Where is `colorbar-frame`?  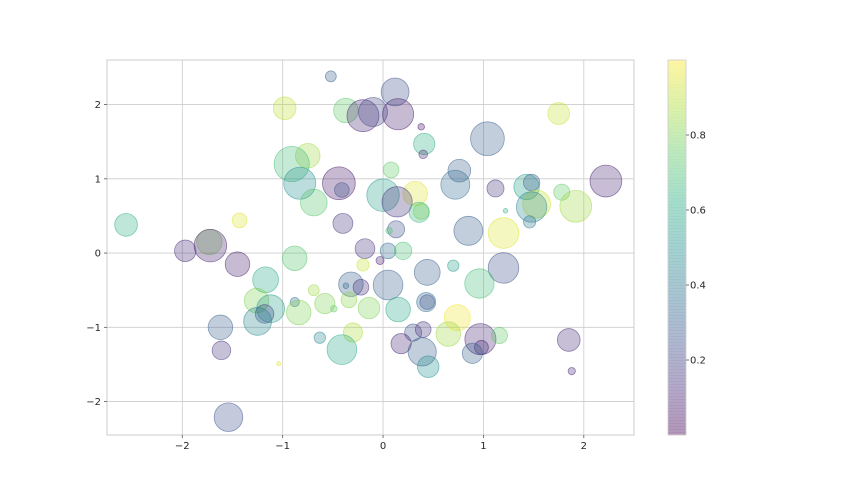 colorbar-frame is located at coordinates (677, 247).